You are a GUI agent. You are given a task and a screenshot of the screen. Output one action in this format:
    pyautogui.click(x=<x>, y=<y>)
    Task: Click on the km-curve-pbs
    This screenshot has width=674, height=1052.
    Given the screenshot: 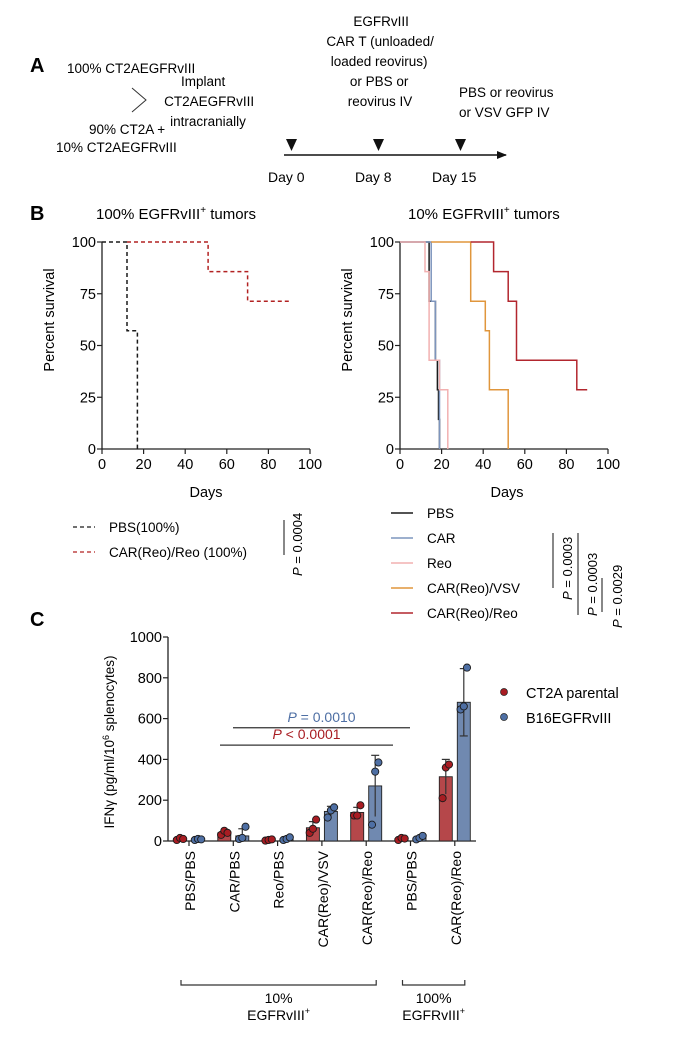 What is the action you would take?
    pyautogui.click(x=420, y=345)
    